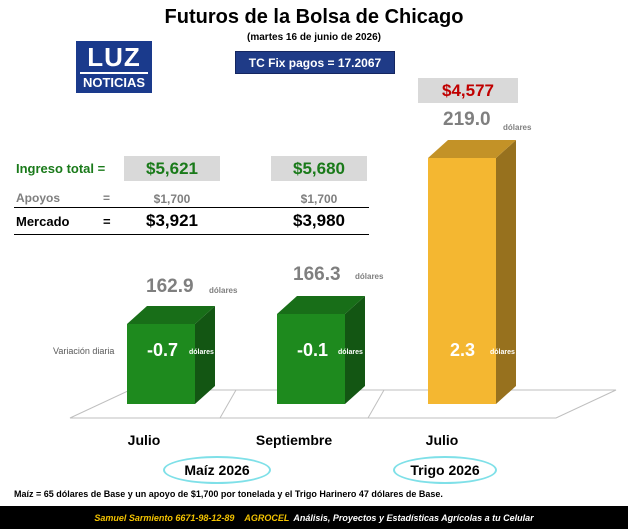 Image resolution: width=628 pixels, height=529 pixels. I want to click on wheat-price-box: $4,577, so click(468, 90).